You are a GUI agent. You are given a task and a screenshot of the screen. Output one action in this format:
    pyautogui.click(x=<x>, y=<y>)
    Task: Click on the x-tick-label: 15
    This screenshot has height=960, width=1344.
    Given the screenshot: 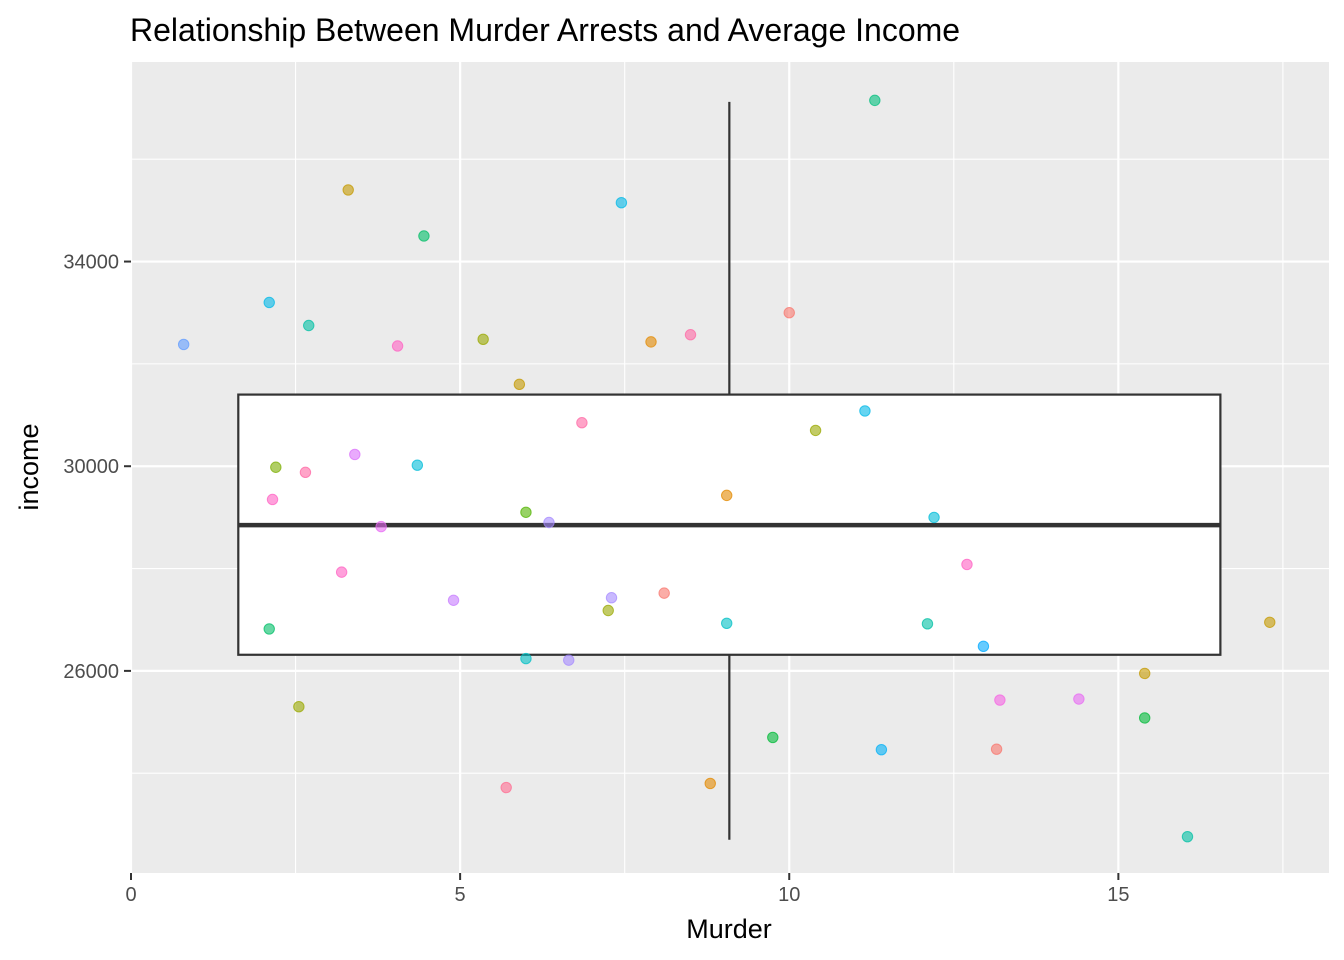 What is the action you would take?
    pyautogui.click(x=1118, y=895)
    